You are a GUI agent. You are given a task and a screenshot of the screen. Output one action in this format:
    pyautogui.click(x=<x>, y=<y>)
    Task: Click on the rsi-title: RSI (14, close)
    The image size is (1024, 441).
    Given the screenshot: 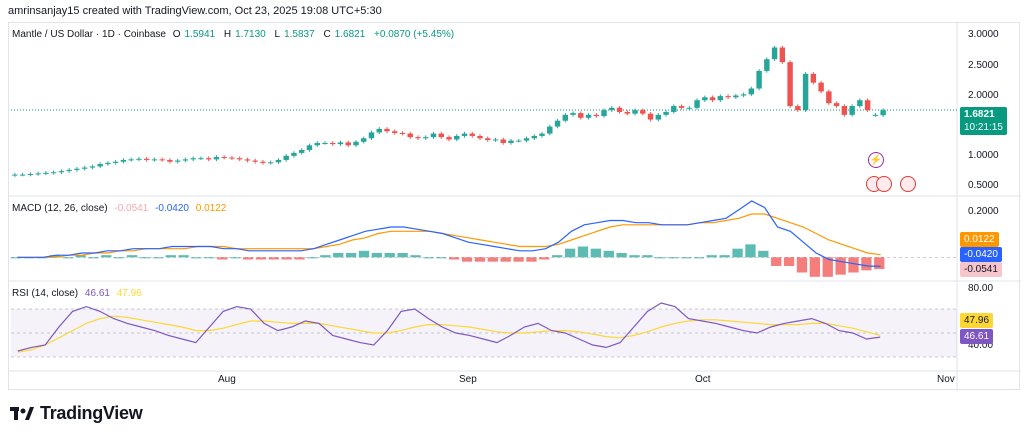 What is the action you would take?
    pyautogui.click(x=45, y=293)
    